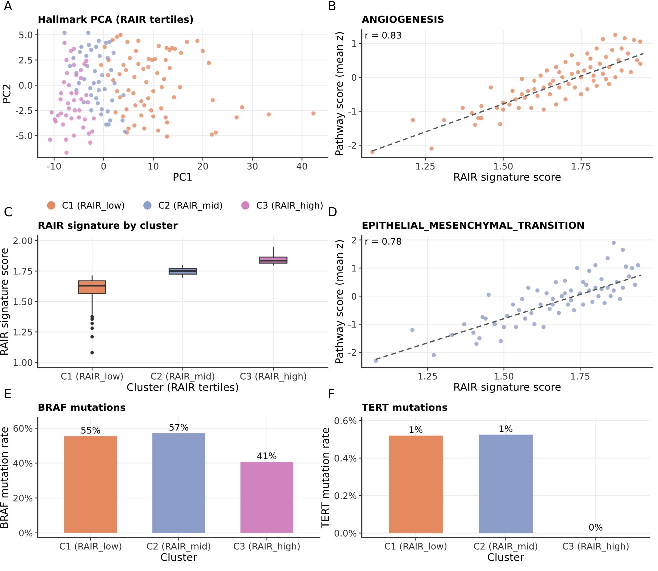 The width and height of the screenshot is (658, 571). I want to click on y-tick-label: 60%, so click(23, 428).